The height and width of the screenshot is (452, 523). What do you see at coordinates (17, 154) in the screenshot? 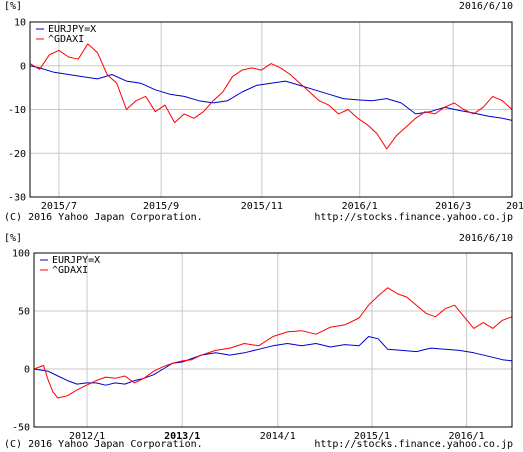
I see `y-tick-label: -20` at bounding box center [17, 154].